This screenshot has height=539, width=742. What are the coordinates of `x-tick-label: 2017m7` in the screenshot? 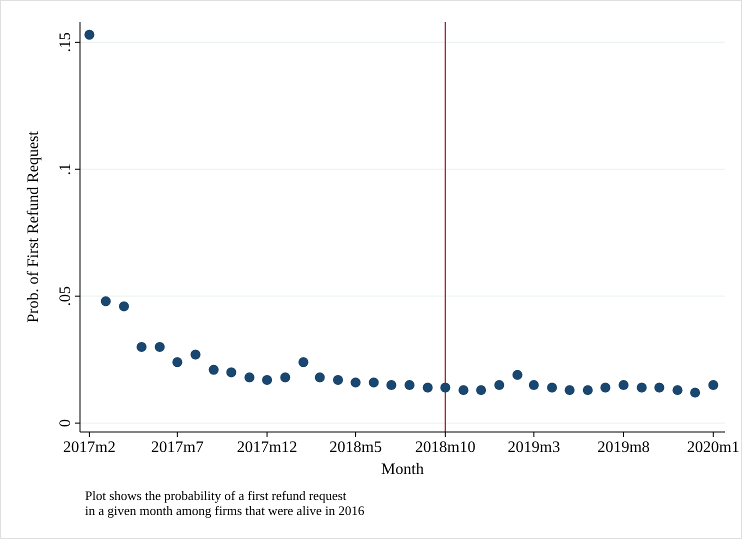 It's located at (177, 447).